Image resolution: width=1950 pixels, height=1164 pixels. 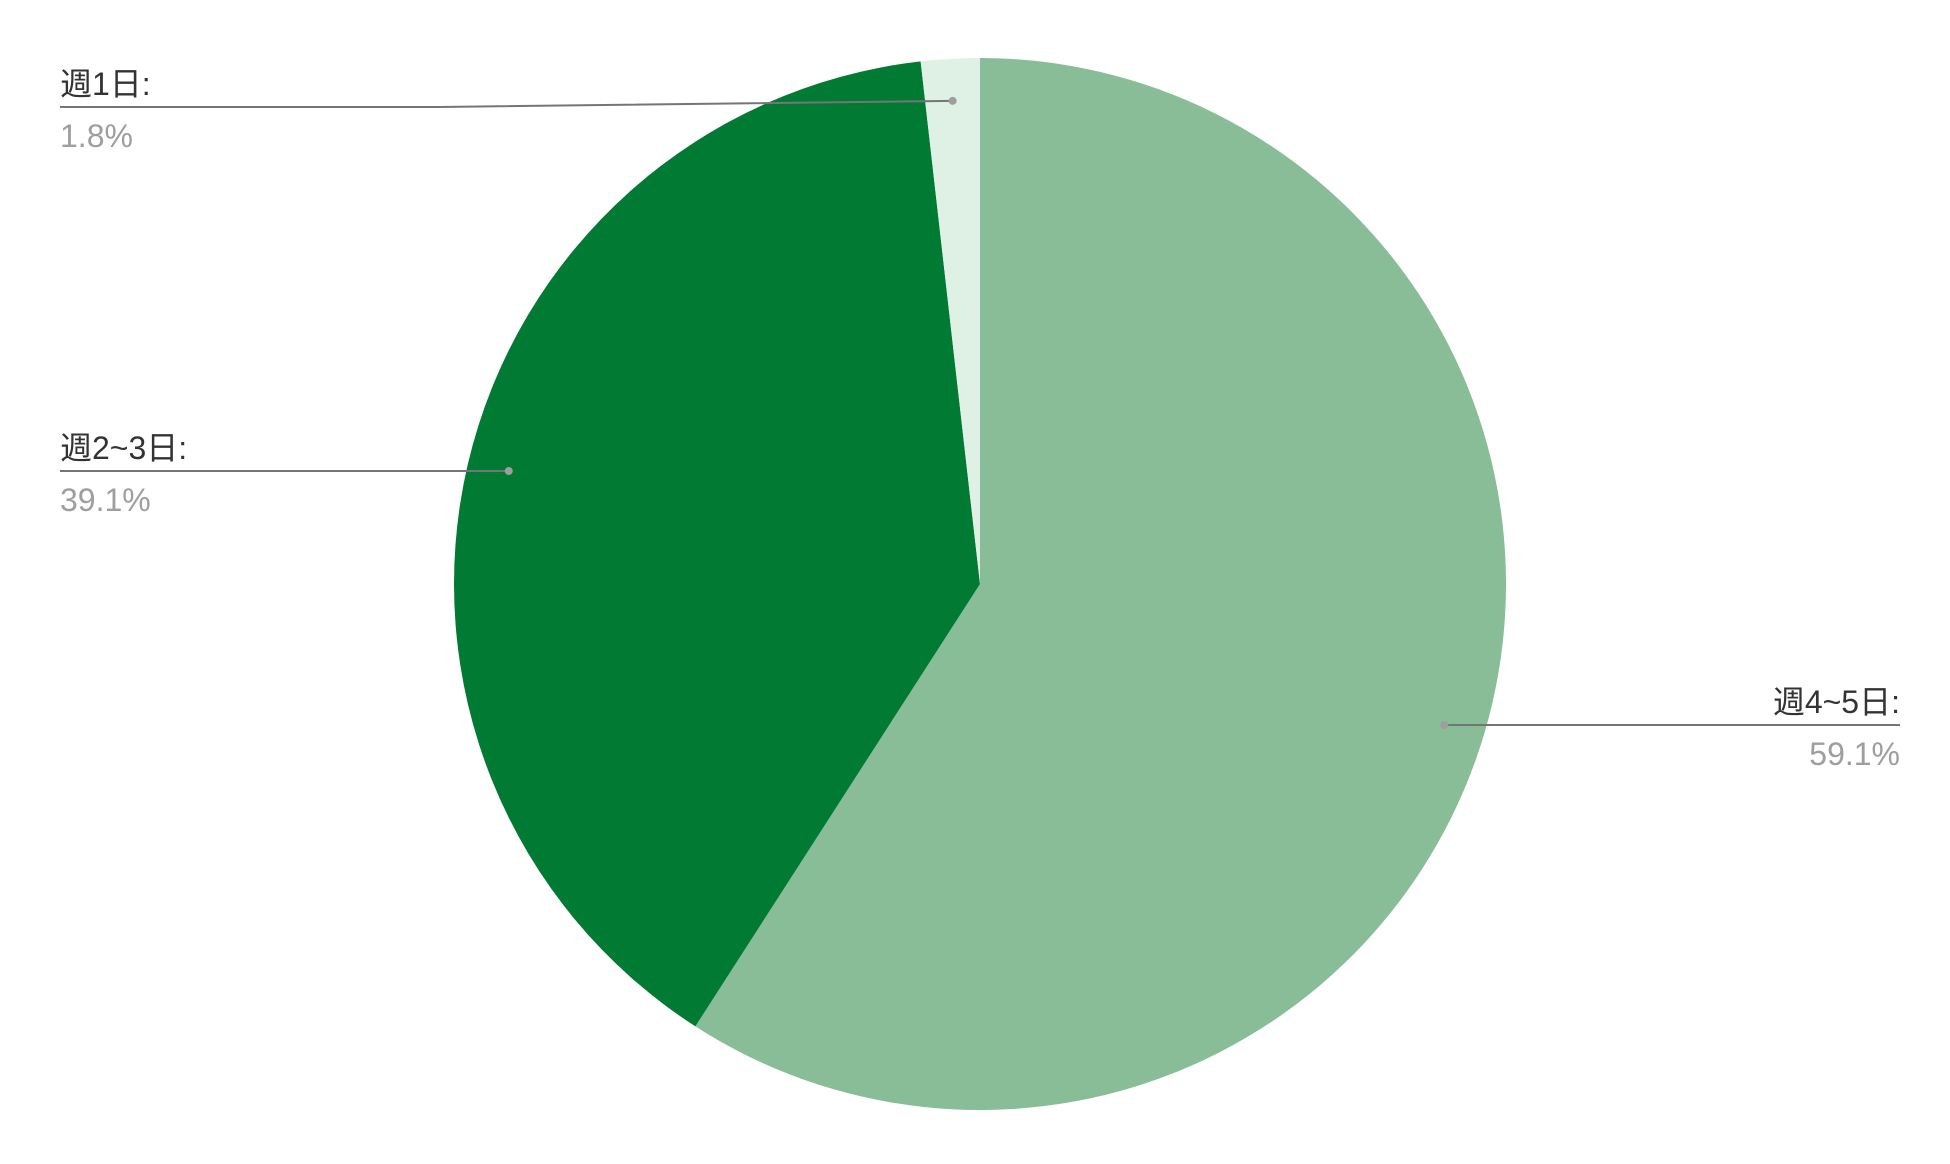 I want to click on slice-value-label: 59.1%, so click(x=1854, y=754).